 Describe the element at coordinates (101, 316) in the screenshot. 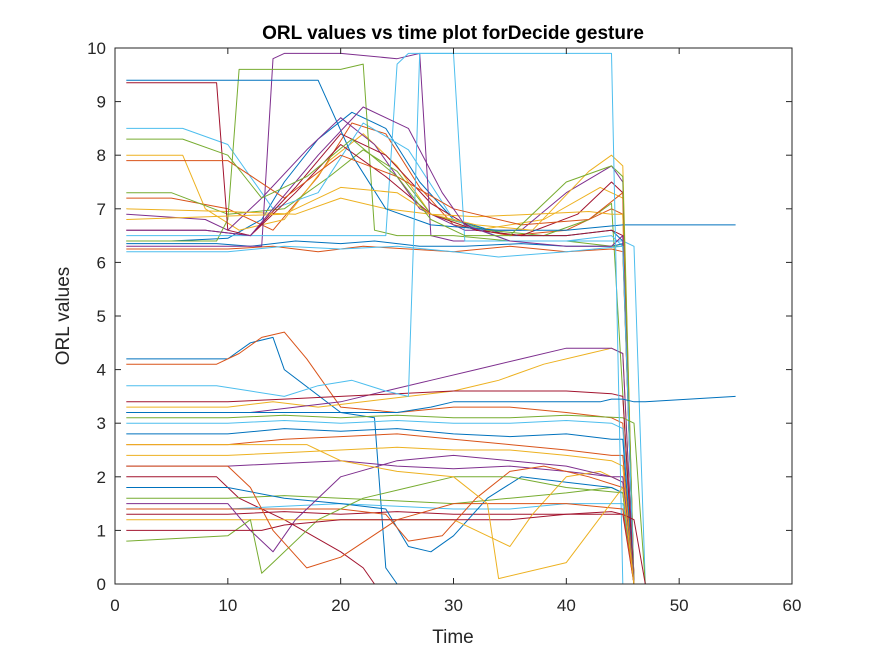

I see `y-tick-label-5: 5` at that location.